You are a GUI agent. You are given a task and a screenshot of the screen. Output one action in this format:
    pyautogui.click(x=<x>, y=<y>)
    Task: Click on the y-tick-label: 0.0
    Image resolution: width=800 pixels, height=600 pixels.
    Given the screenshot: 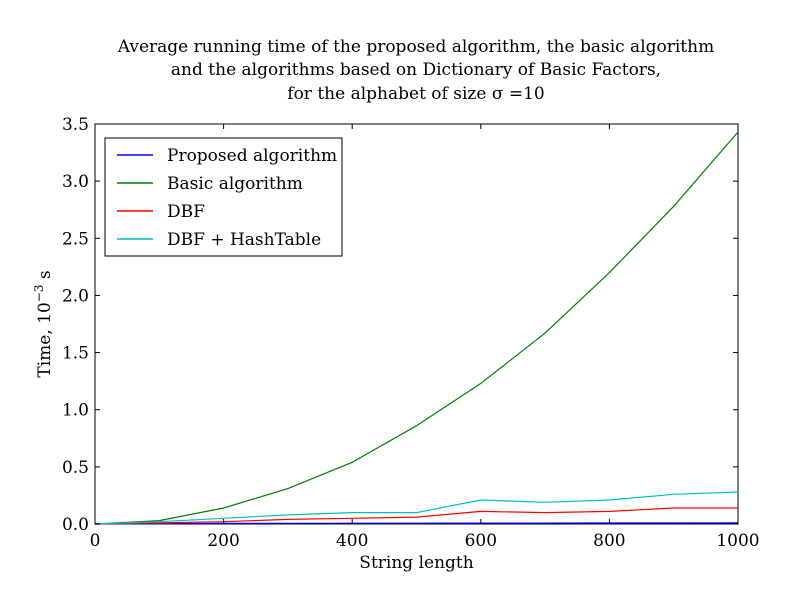 What is the action you would take?
    pyautogui.click(x=75, y=525)
    